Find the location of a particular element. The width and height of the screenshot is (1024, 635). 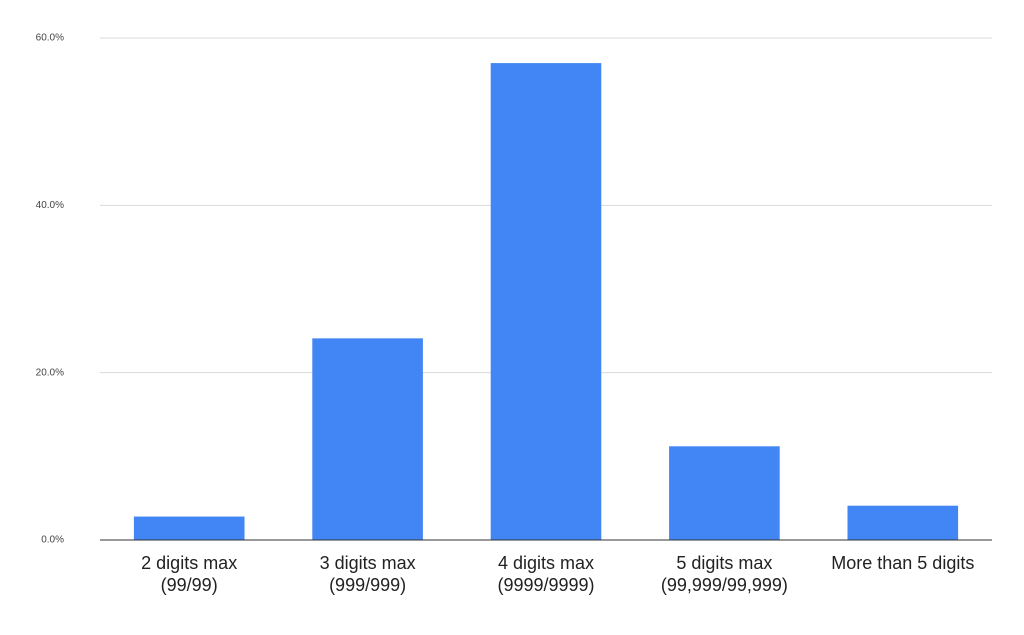

x-tick-label: 5 digits max (99,999/99,999) is located at coordinates (724, 574).